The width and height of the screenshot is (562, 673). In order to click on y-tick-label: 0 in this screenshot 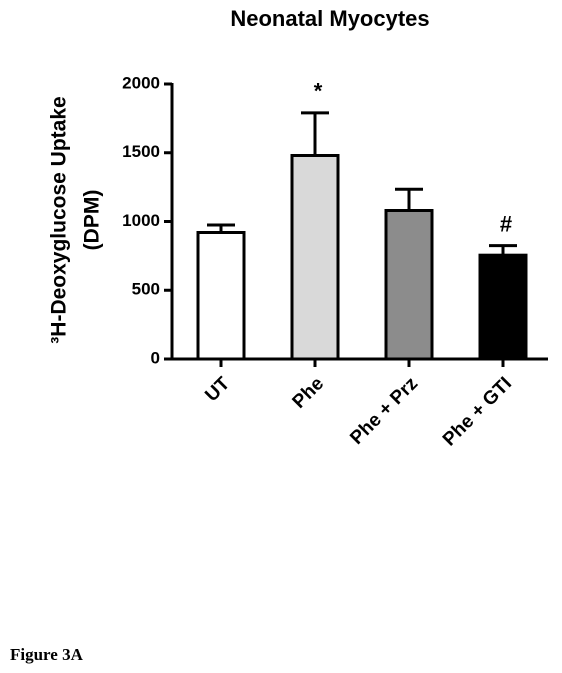, I will do `click(155, 357)`.